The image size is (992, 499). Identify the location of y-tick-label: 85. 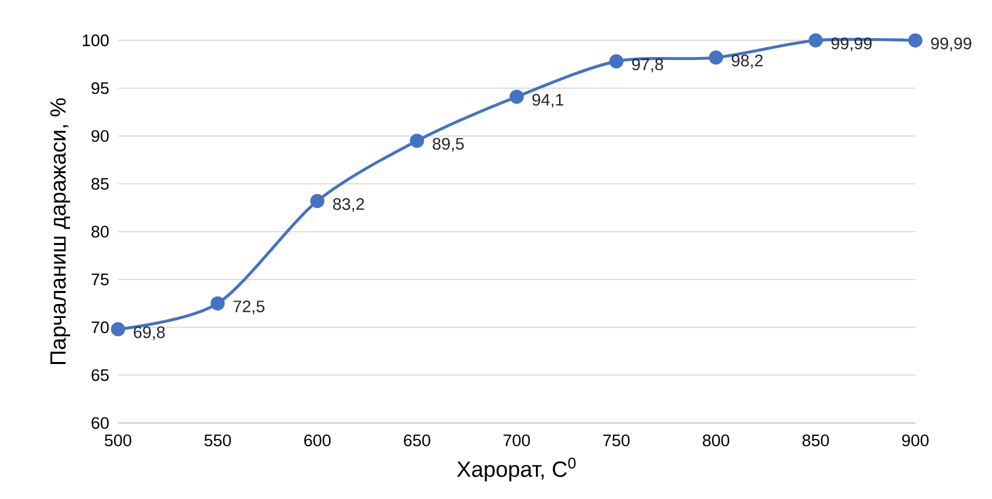
(100, 184).